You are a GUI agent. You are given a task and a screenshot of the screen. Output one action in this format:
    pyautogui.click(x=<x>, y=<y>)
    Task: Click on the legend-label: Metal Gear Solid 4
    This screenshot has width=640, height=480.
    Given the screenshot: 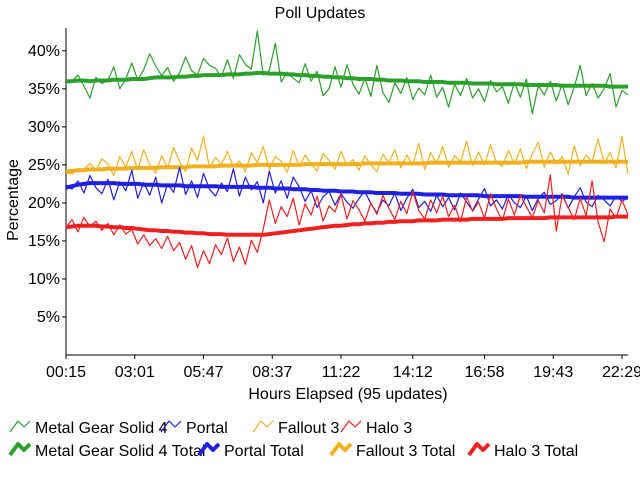 What is the action you would take?
    pyautogui.click(x=101, y=428)
    